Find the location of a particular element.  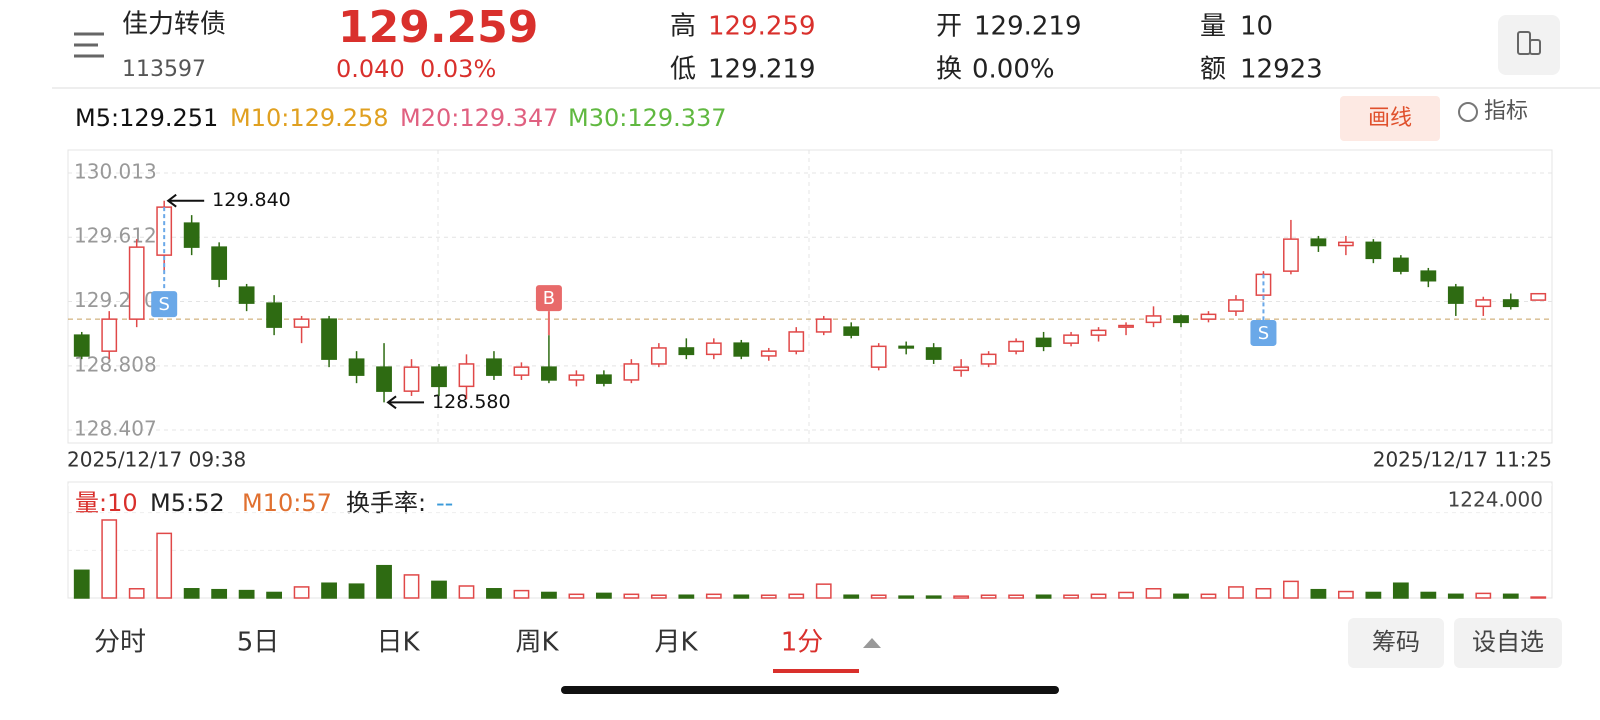

button: 筹码 is located at coordinates (1396, 642).